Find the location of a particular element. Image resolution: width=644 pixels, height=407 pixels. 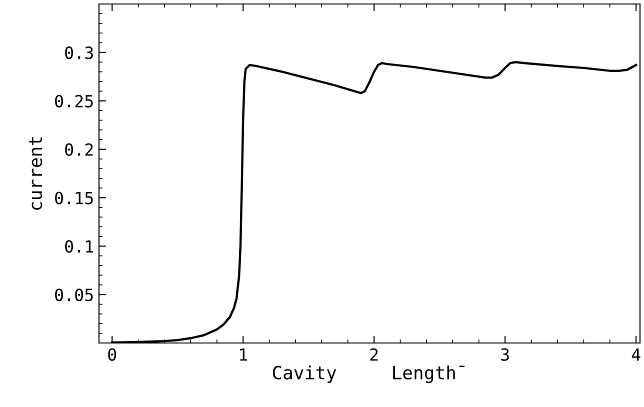

y-tick-label: 0.1 is located at coordinates (79, 246).